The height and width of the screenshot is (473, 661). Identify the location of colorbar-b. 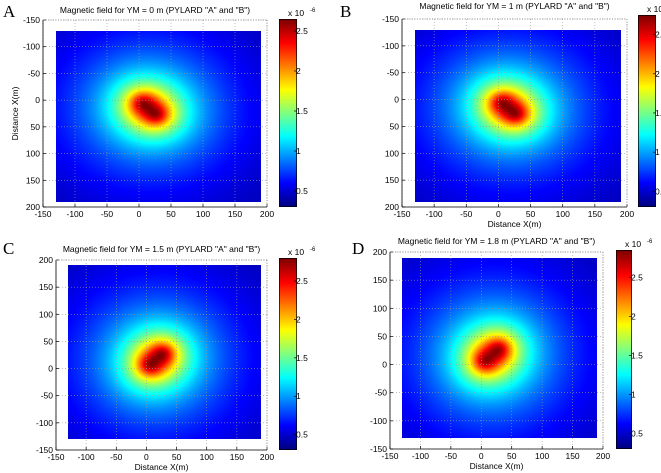
(647, 111).